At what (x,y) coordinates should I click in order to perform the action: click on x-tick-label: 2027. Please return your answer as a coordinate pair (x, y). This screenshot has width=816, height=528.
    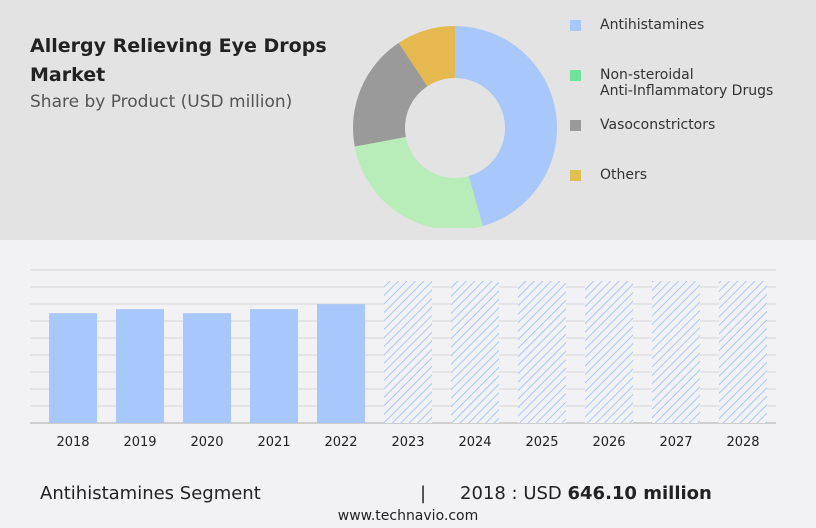
    Looking at the image, I should click on (675, 442).